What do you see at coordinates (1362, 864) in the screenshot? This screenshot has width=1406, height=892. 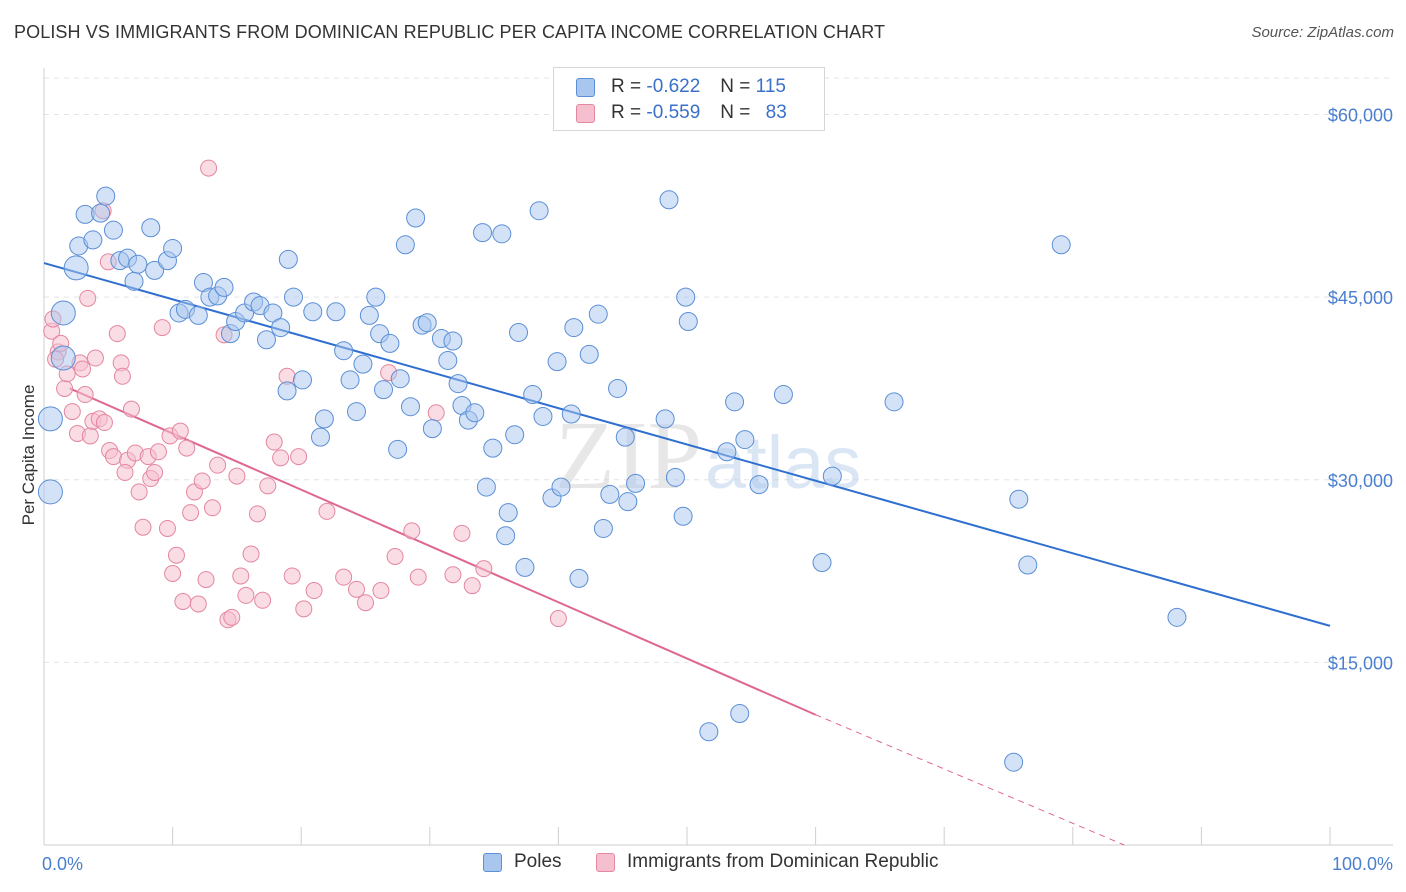 I see `x-tick-label: 100.0%` at bounding box center [1362, 864].